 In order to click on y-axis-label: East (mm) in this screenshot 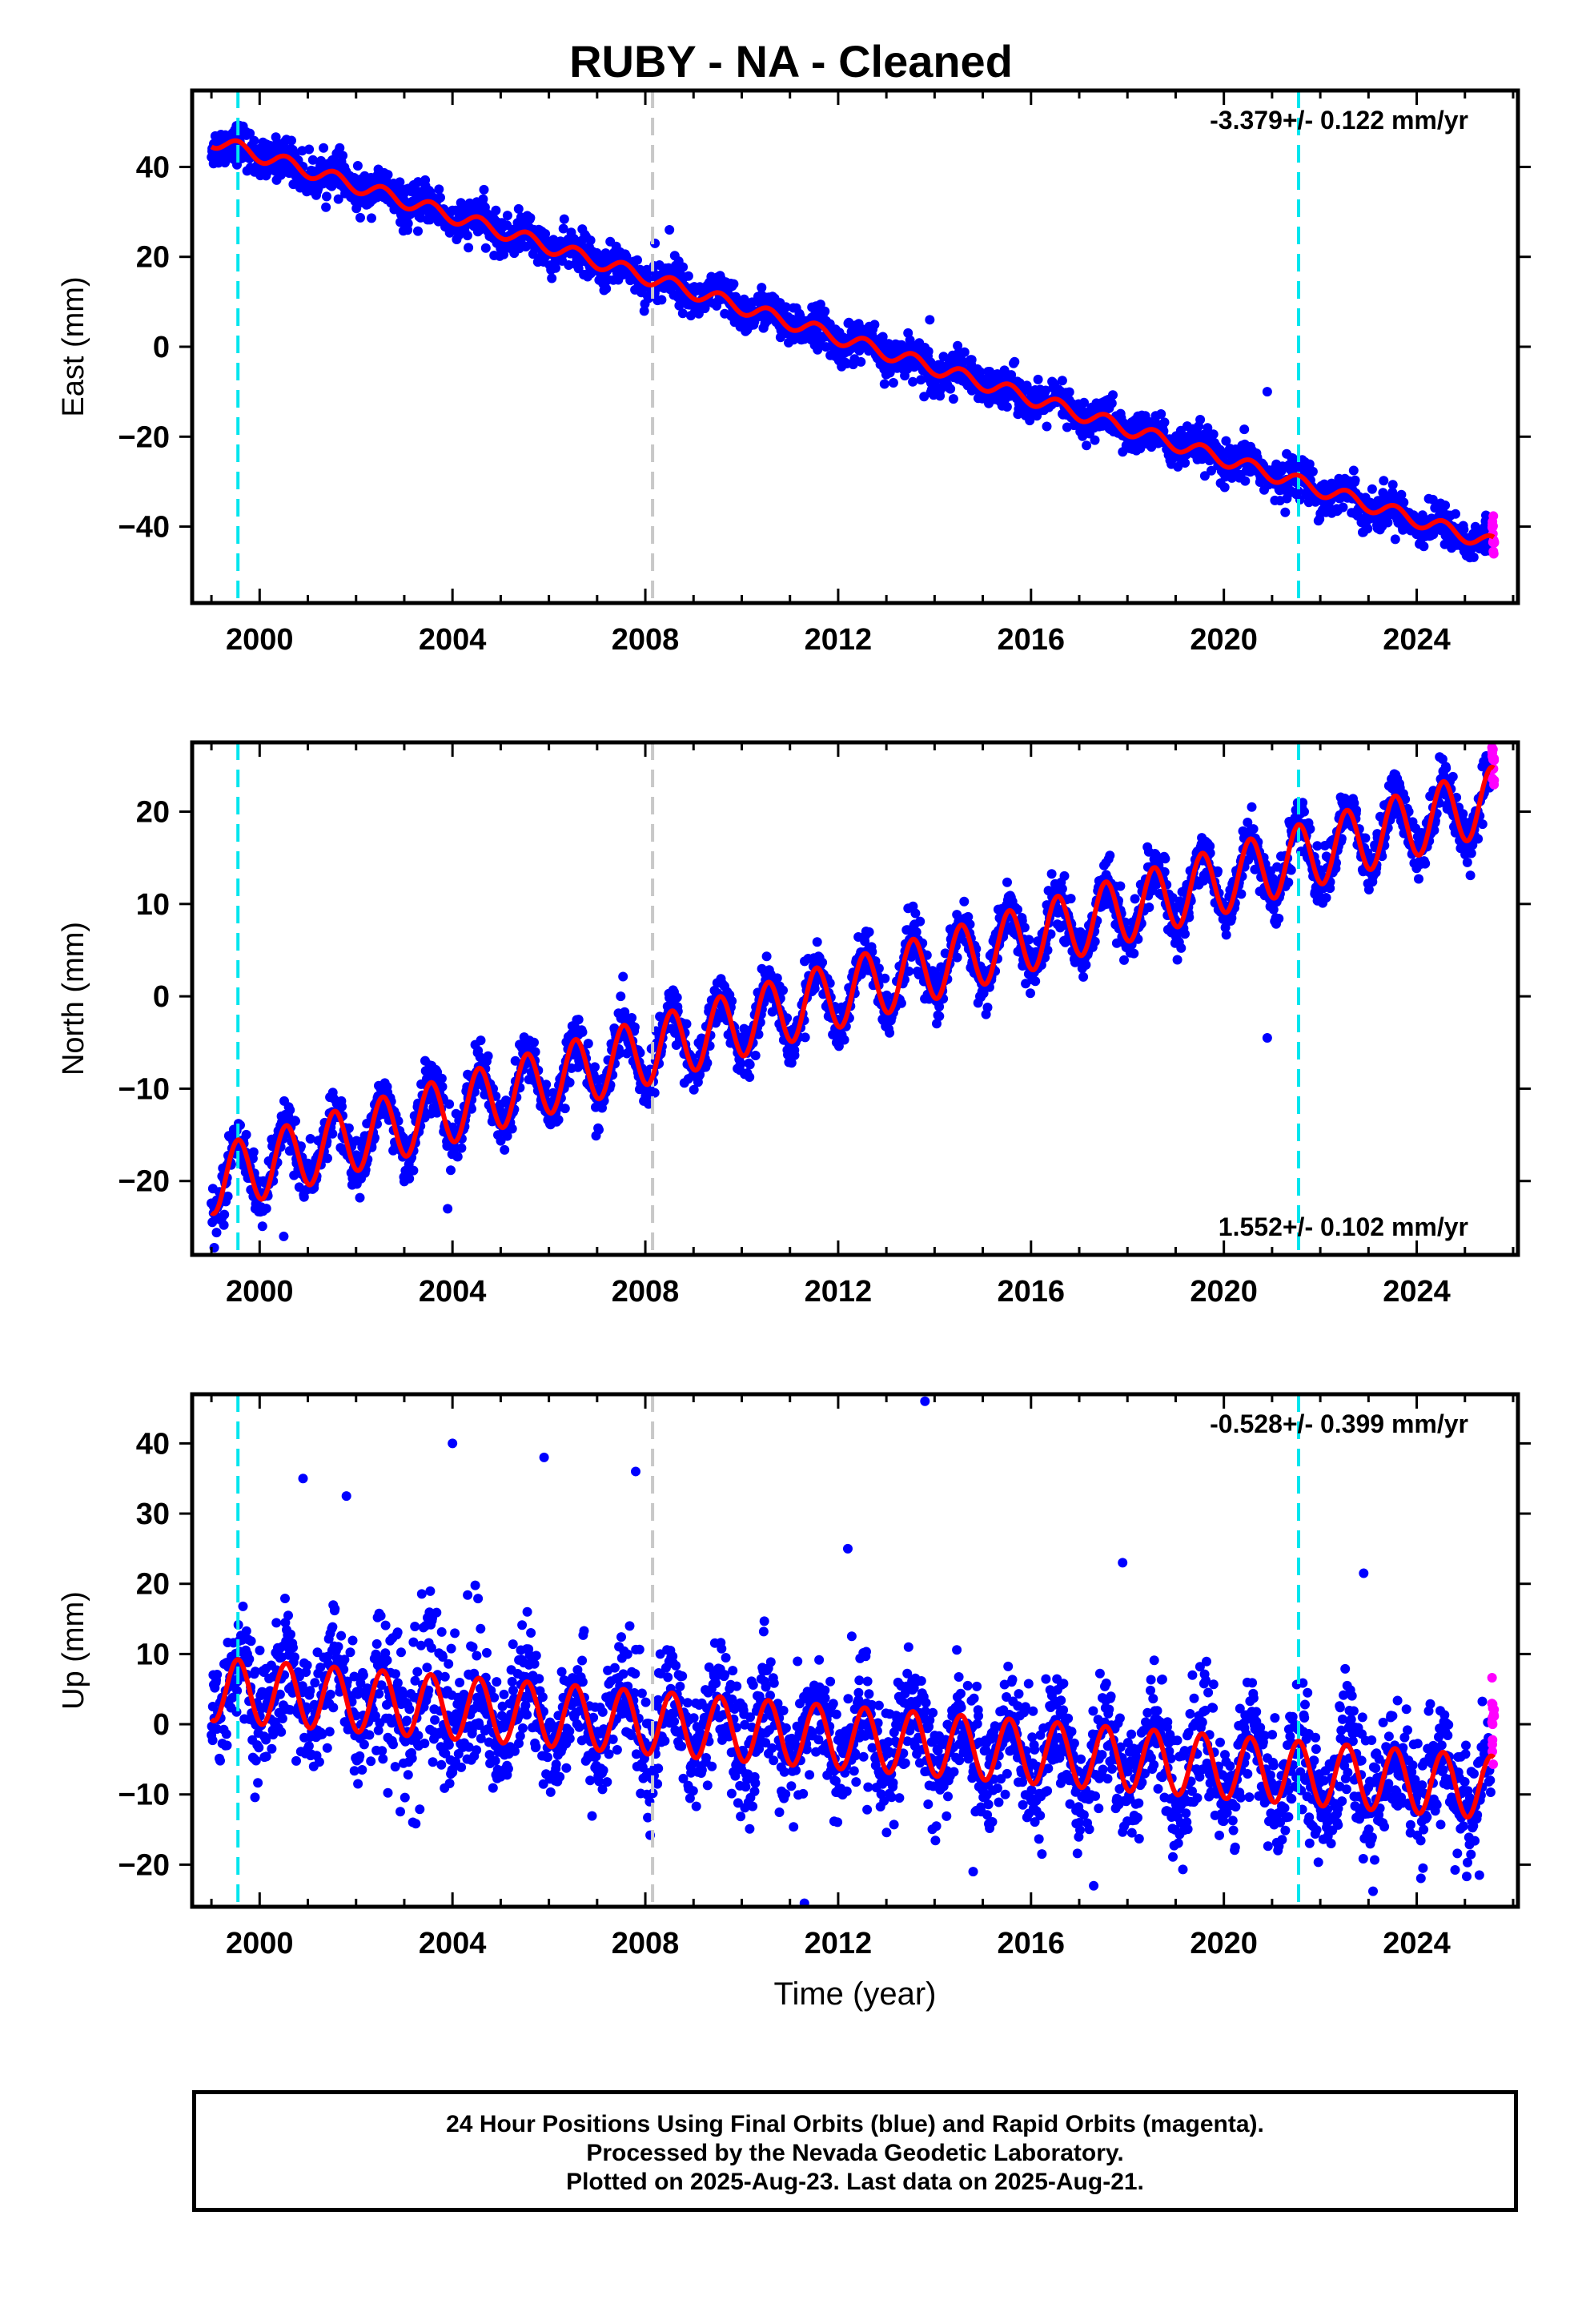, I will do `click(74, 346)`.